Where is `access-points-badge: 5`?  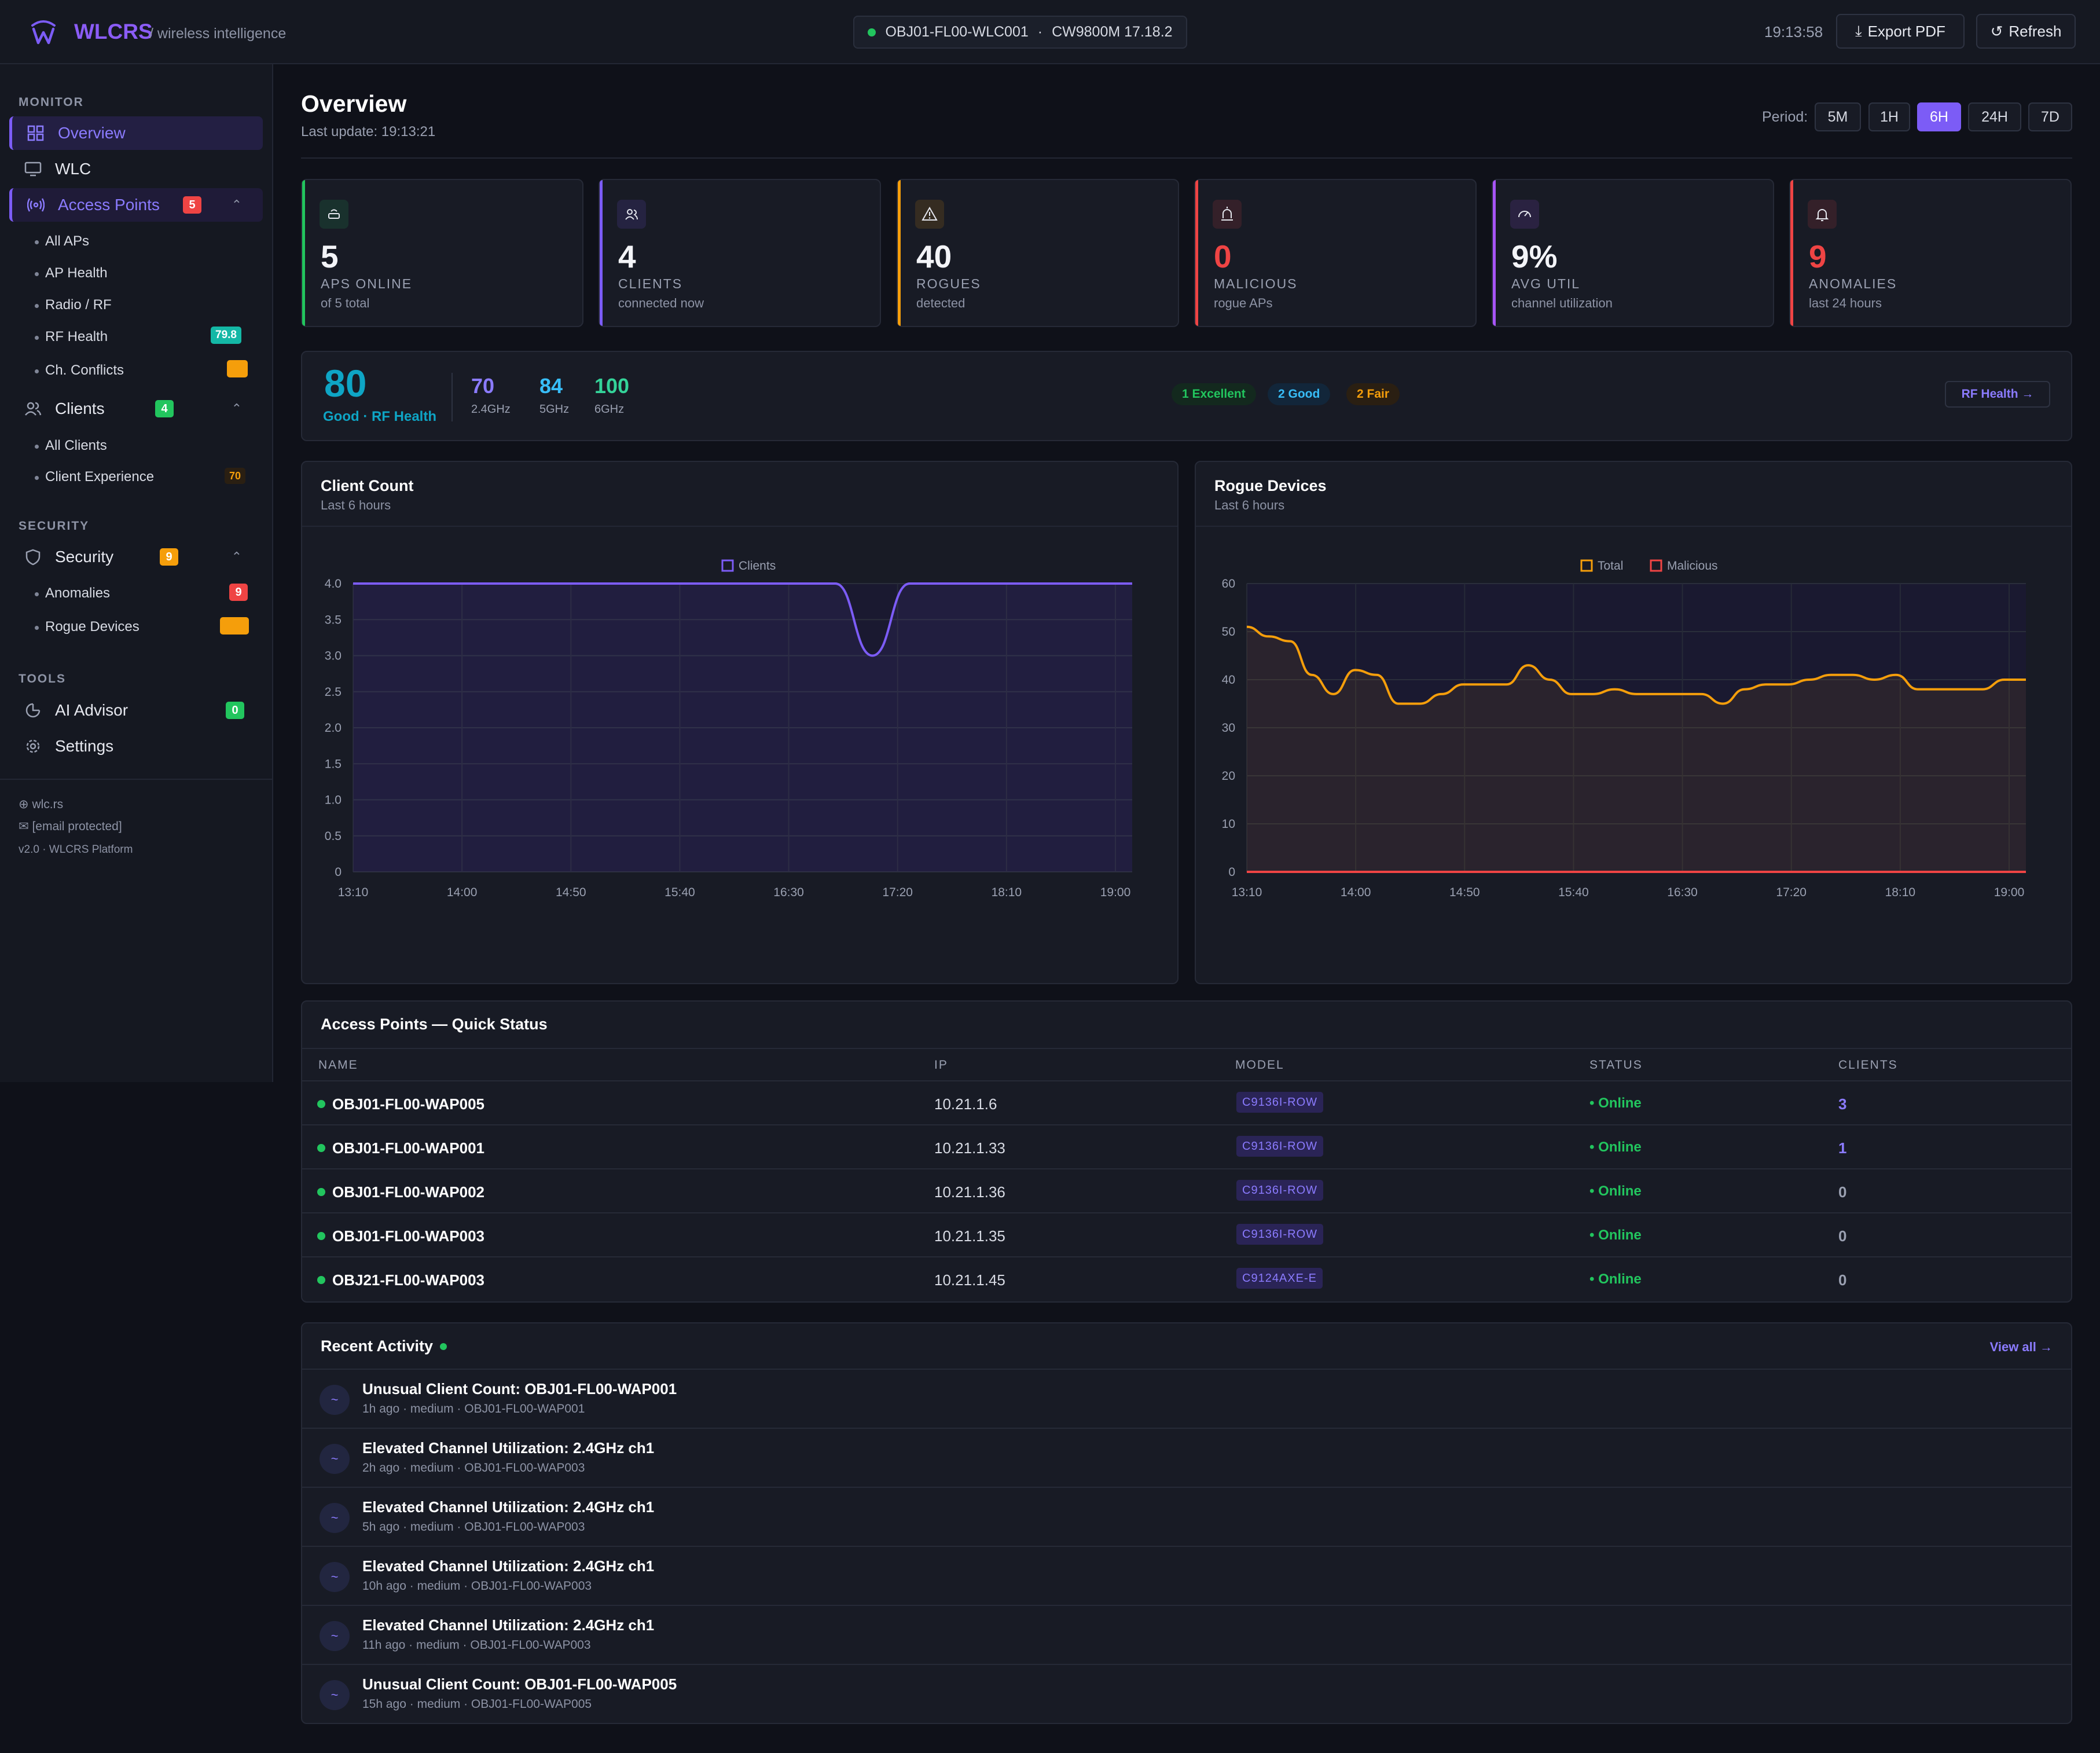
access-points-badge: 5 is located at coordinates (192, 205).